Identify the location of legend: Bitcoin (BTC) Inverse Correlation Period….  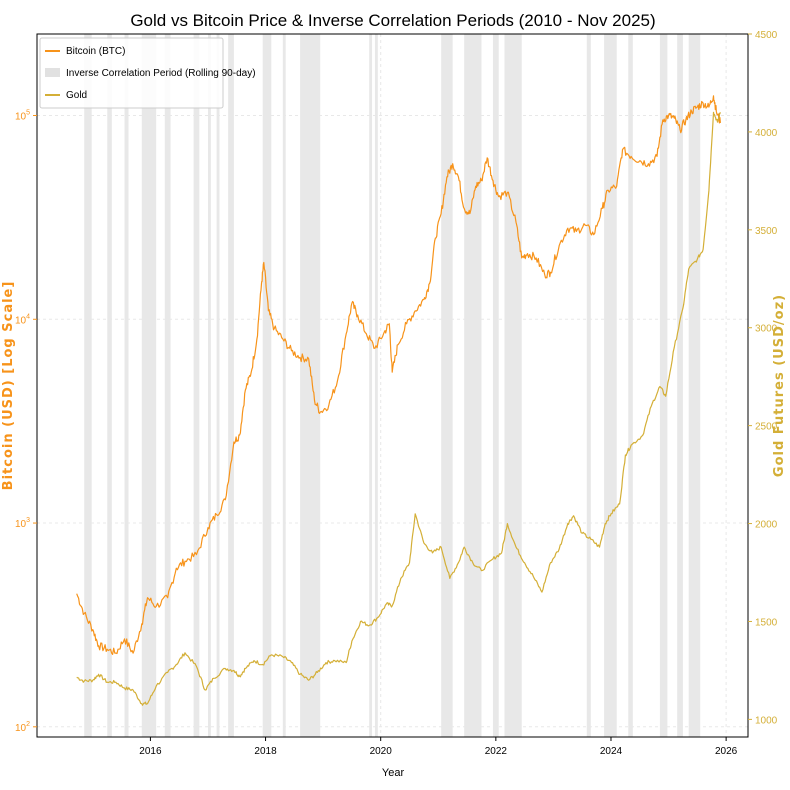
(147, 73).